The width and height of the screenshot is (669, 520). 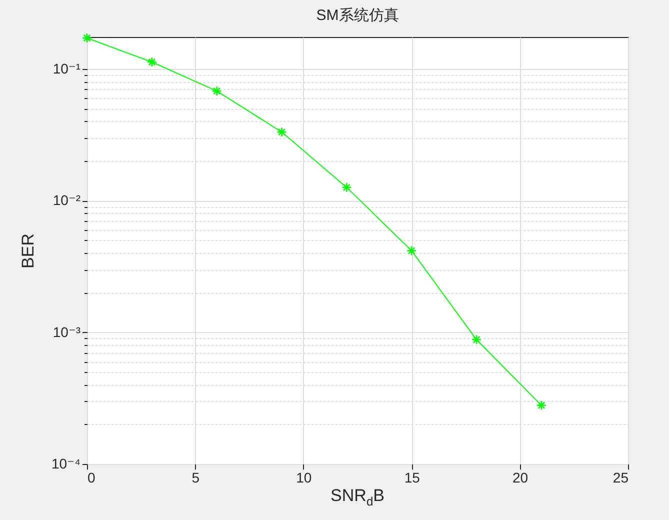 I want to click on x-tick-label: 10, so click(x=304, y=478).